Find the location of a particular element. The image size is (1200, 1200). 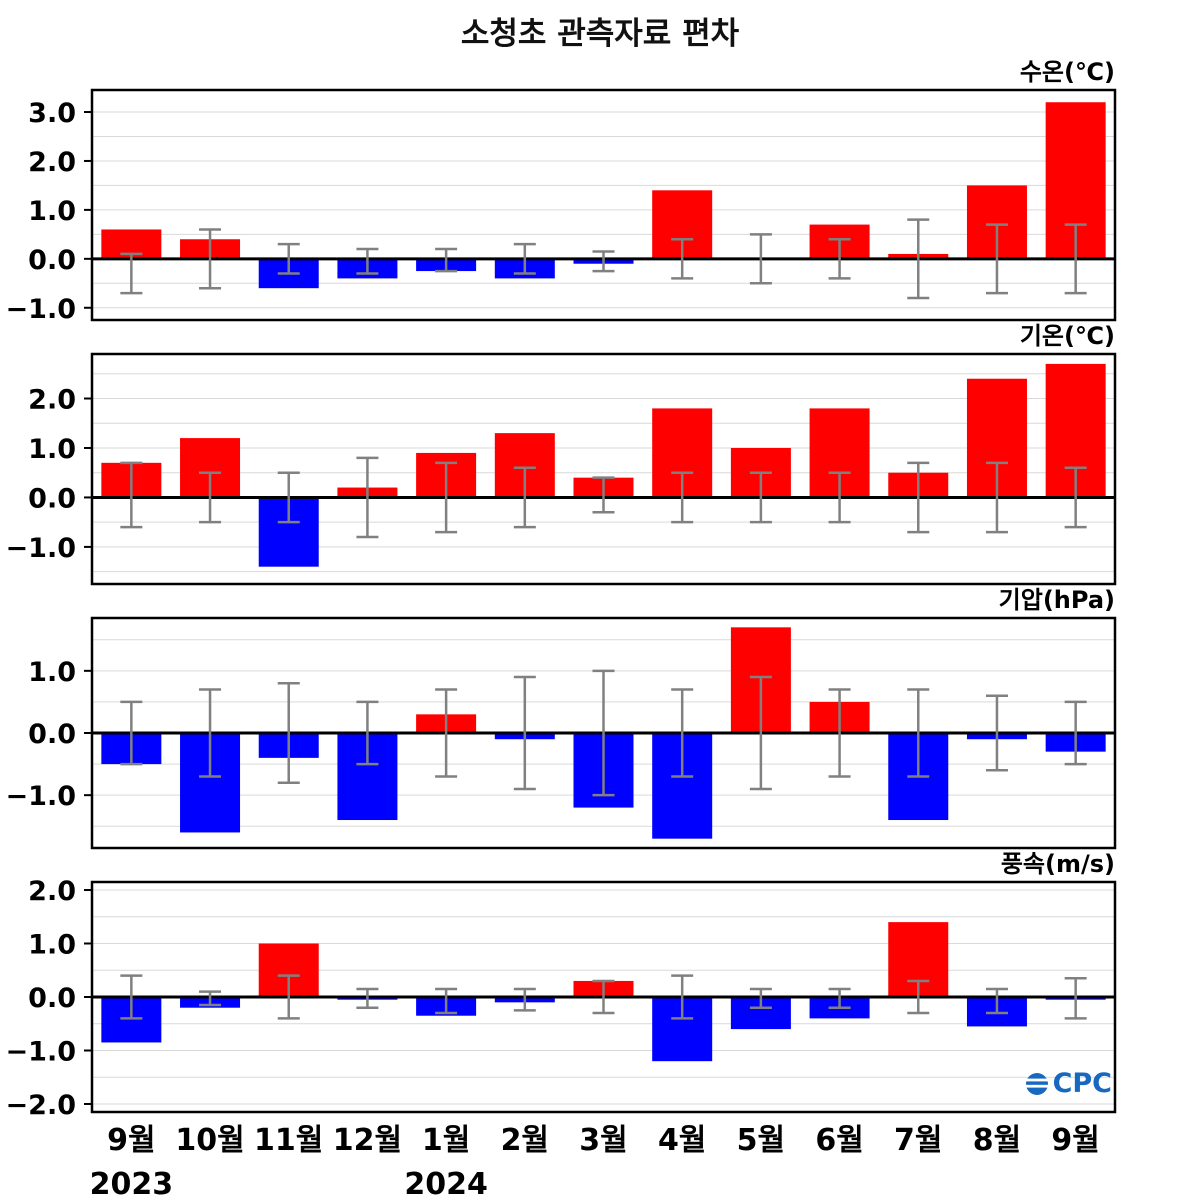

x-tick-label: 5월 is located at coordinates (761, 1140).